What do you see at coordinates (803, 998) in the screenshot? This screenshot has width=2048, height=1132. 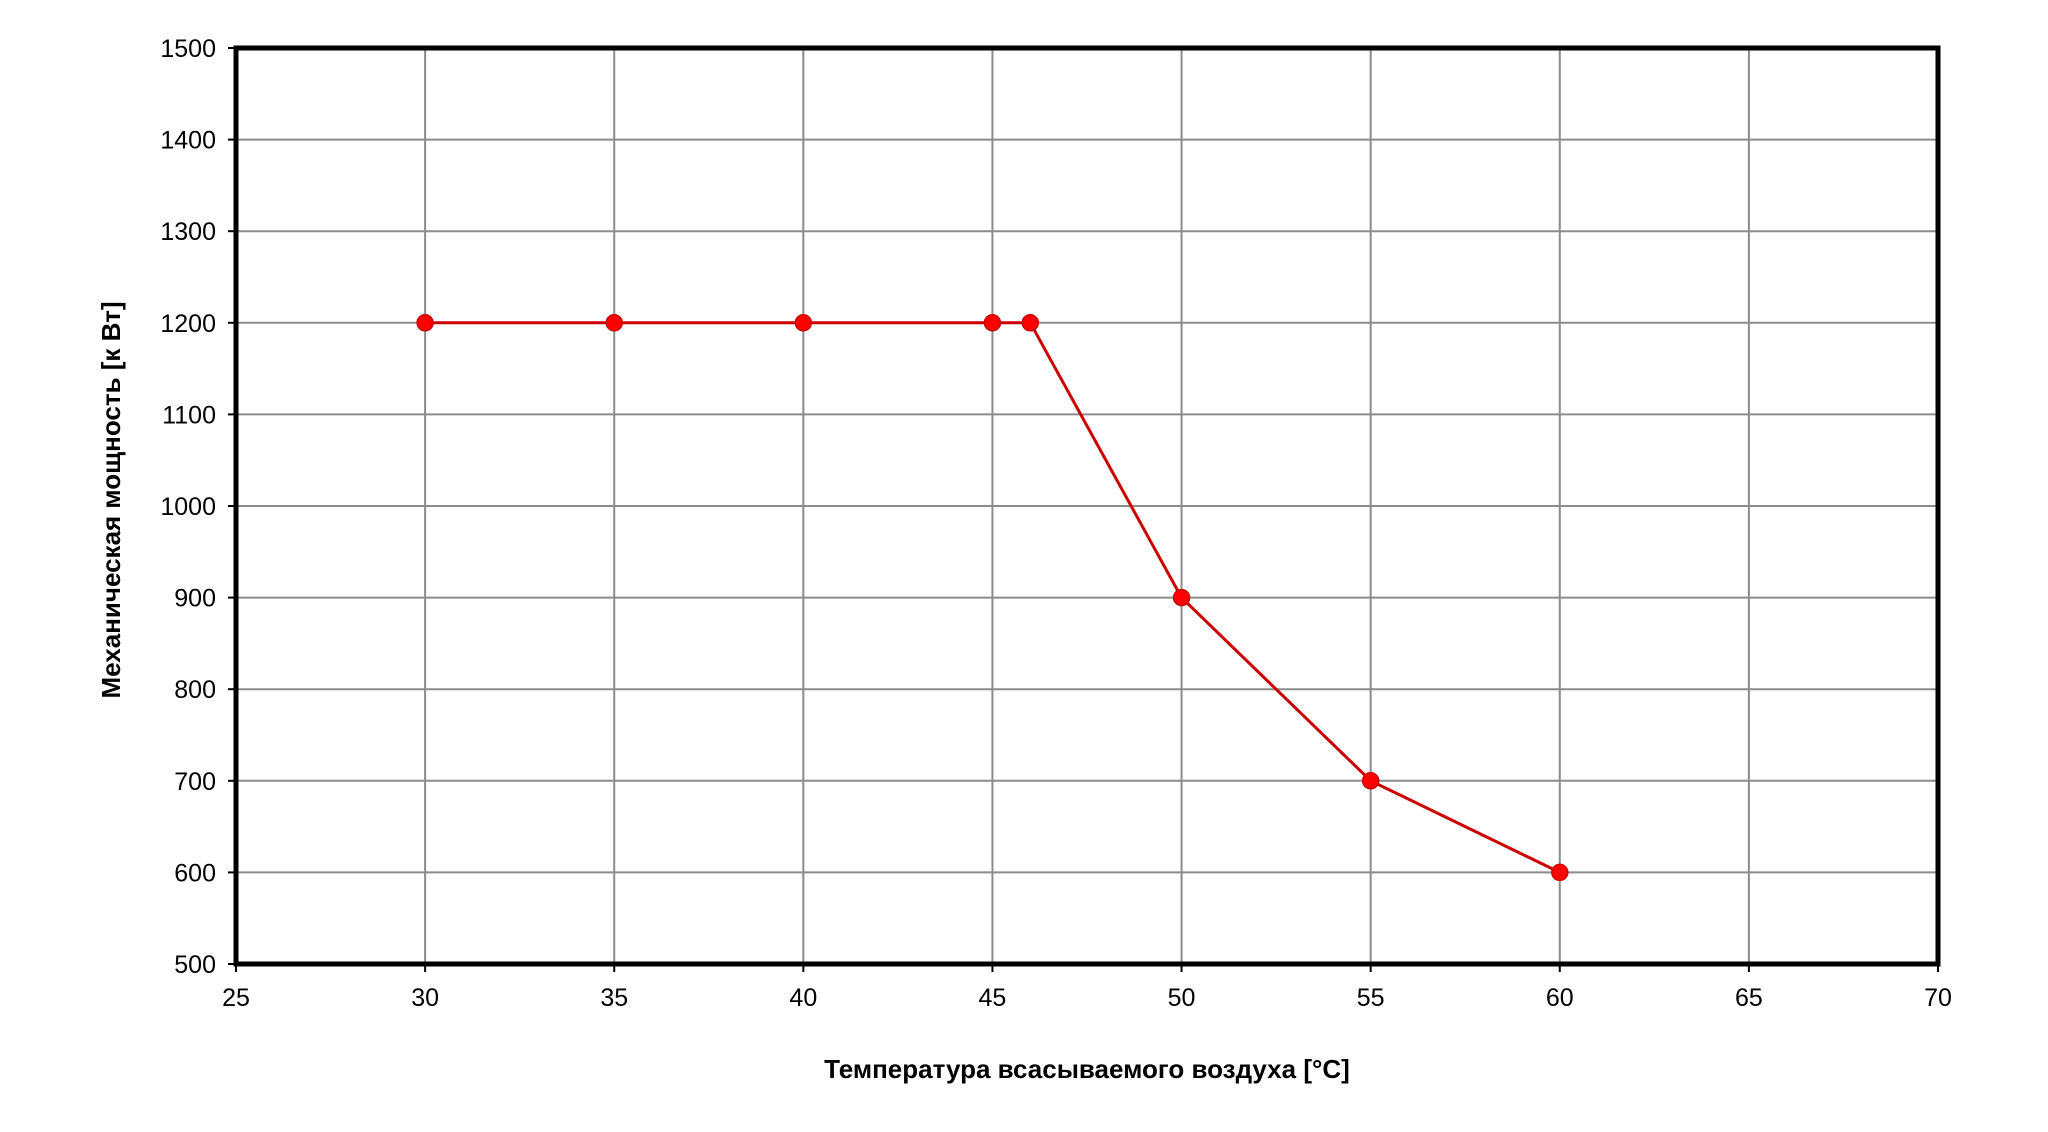 I see `x-tick-label: 40` at bounding box center [803, 998].